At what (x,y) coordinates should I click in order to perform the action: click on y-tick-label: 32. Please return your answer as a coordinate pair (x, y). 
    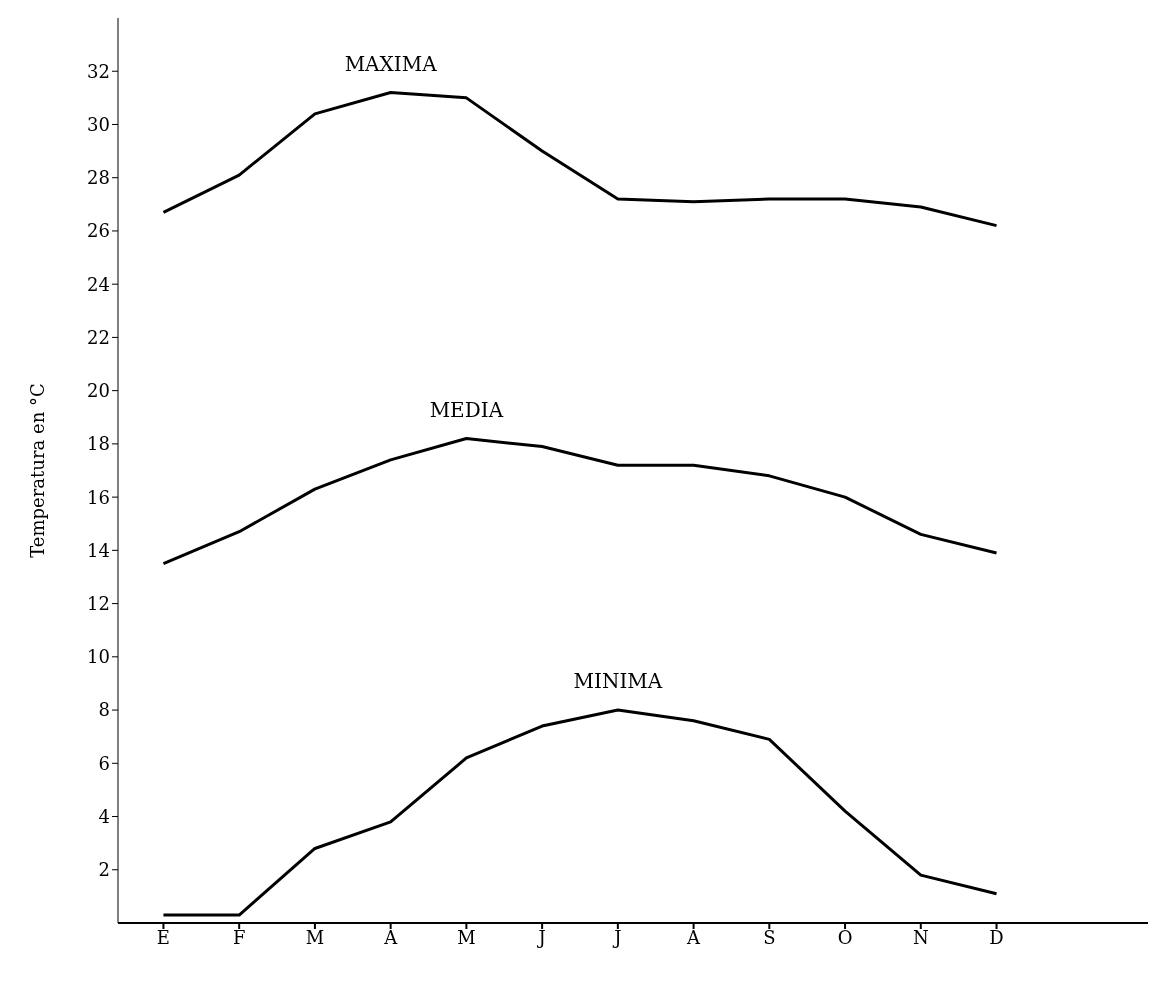
    Looking at the image, I should click on (98, 71).